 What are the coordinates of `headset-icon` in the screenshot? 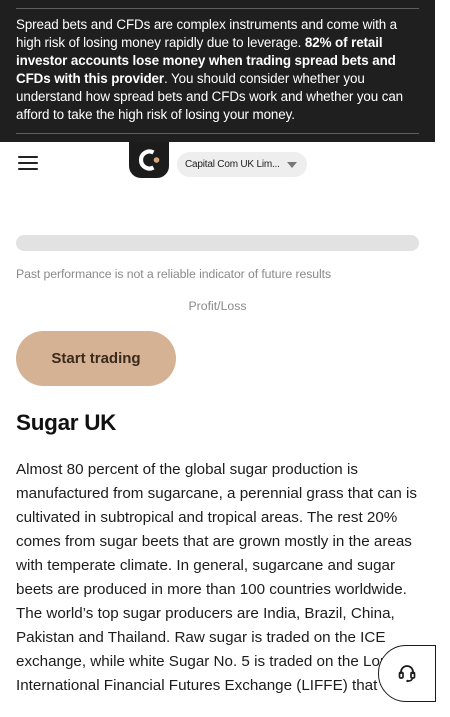 It's located at (407, 674).